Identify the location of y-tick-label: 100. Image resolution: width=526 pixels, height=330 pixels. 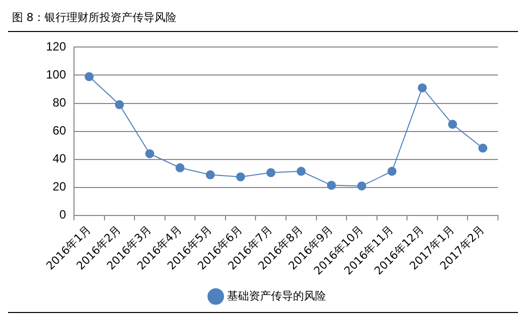
(56, 75).